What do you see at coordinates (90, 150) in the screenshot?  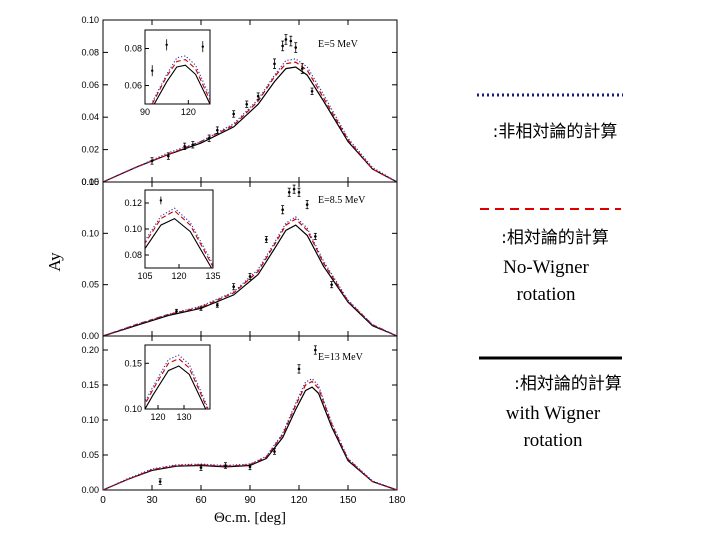 I see `y-tick-label: 0.02` at bounding box center [90, 150].